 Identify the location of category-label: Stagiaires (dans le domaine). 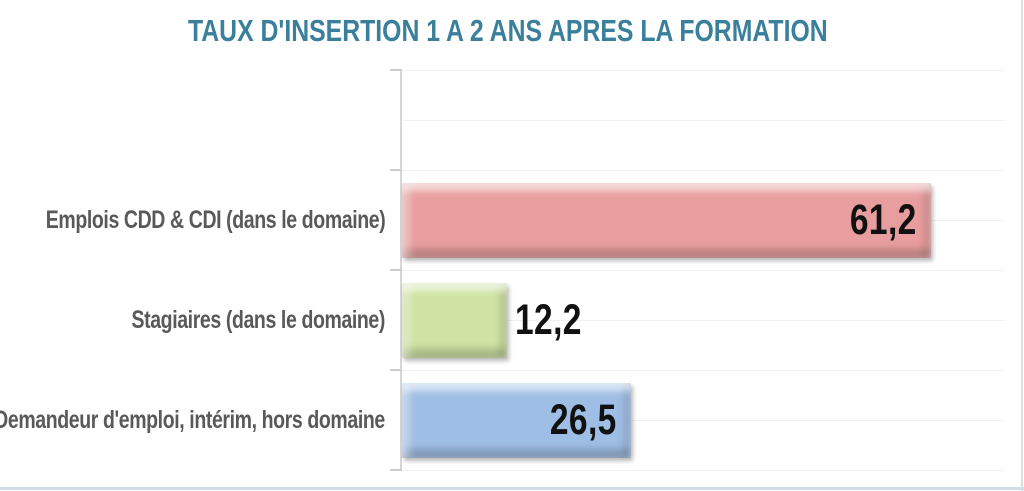
(193, 320).